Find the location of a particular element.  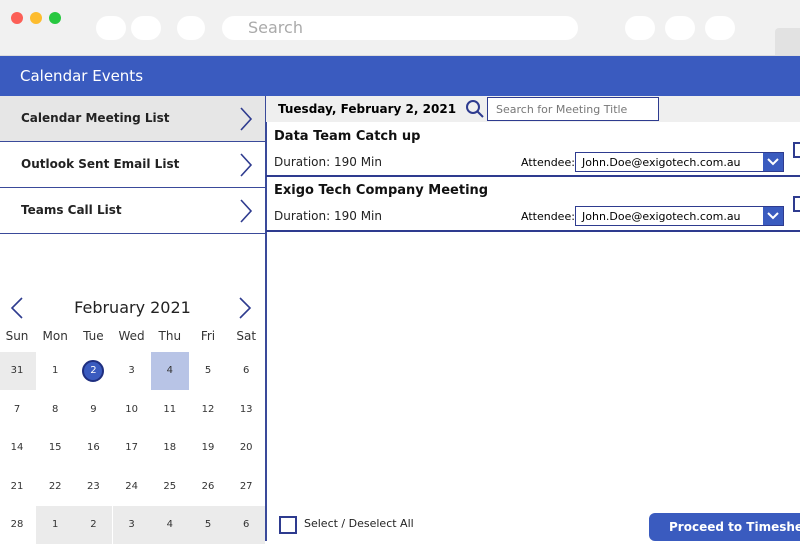

day-number: 8 is located at coordinates (55, 409).